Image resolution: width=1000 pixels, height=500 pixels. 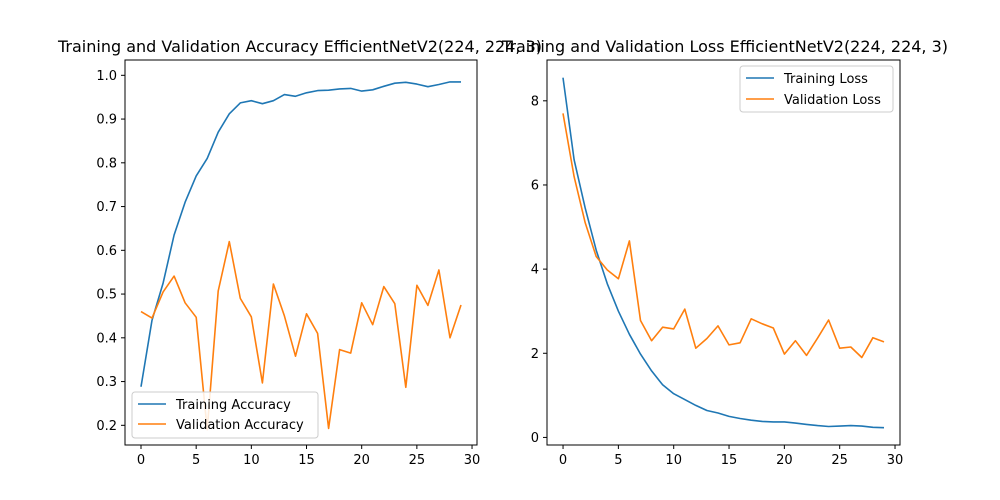 What do you see at coordinates (563, 460) in the screenshot?
I see `loss-x-tick-label: 0` at bounding box center [563, 460].